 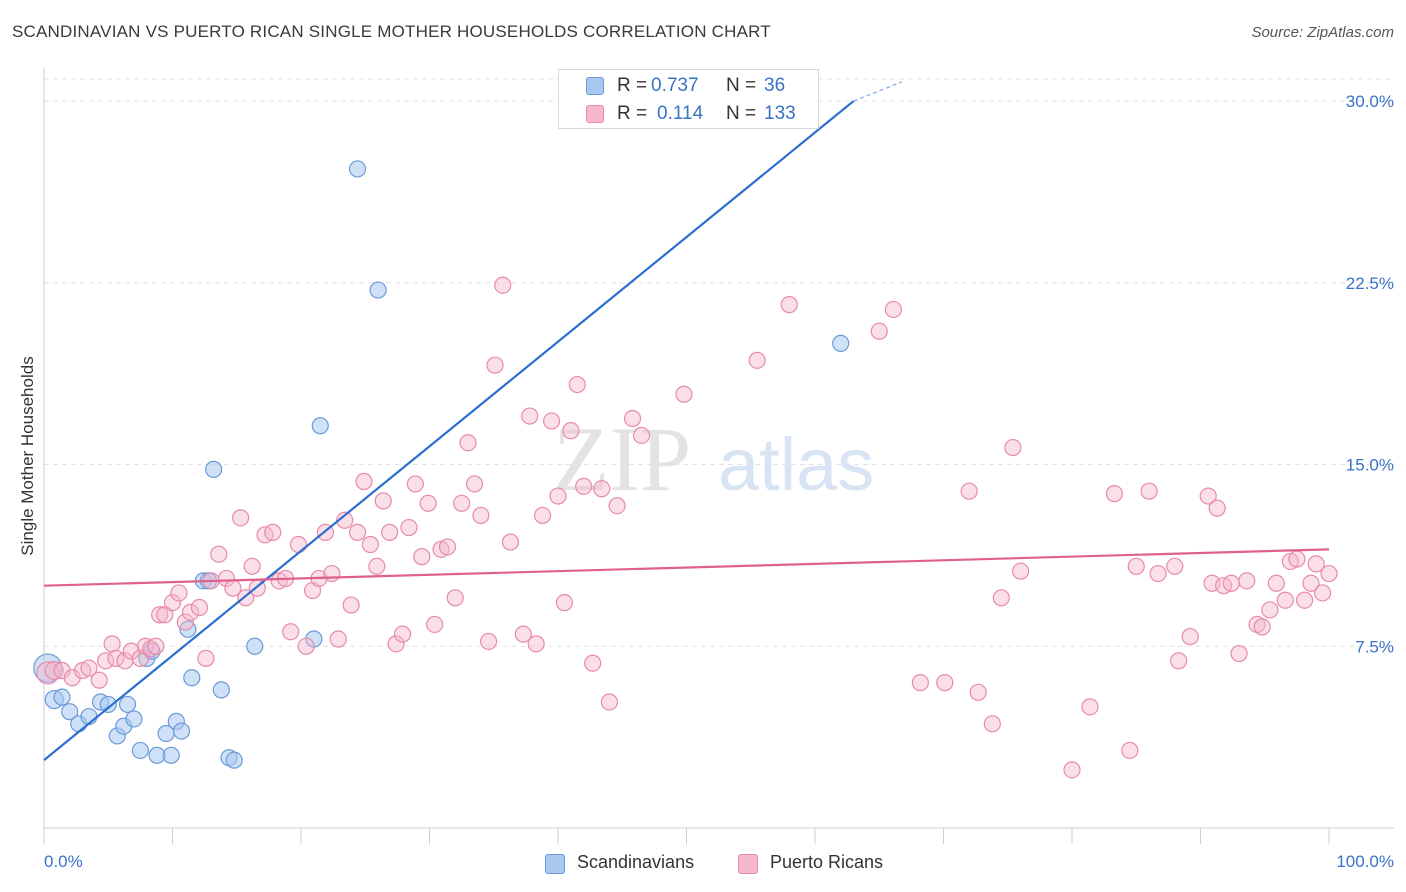 I want to click on legend-r-label: R =, so click(x=632, y=85).